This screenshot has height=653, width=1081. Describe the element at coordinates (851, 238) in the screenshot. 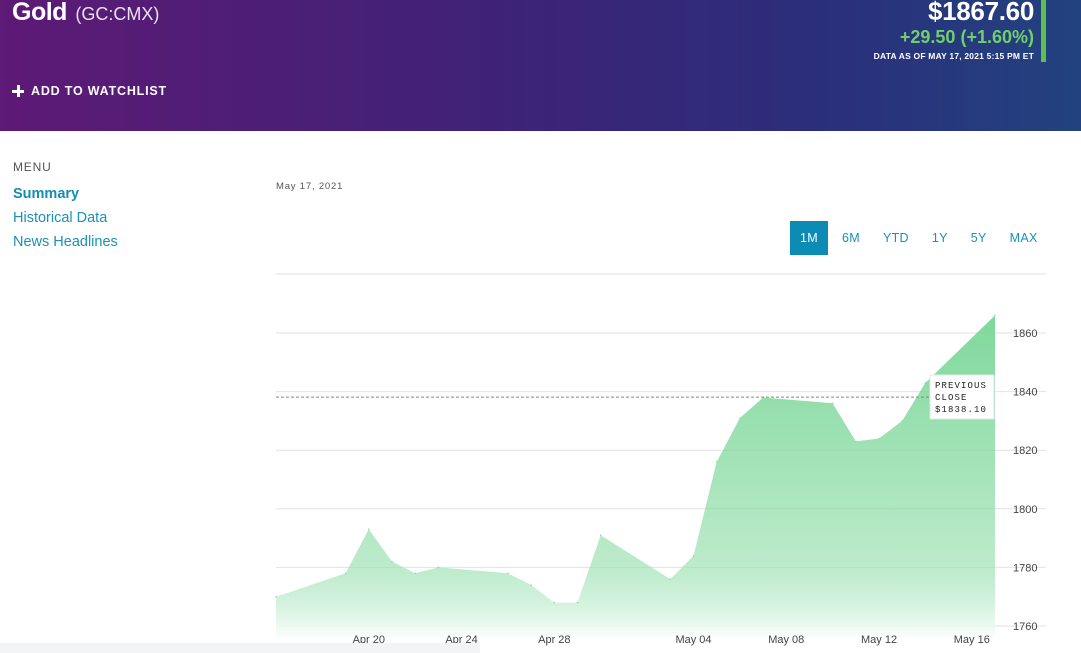

I see `range-6m-button: 6M` at that location.